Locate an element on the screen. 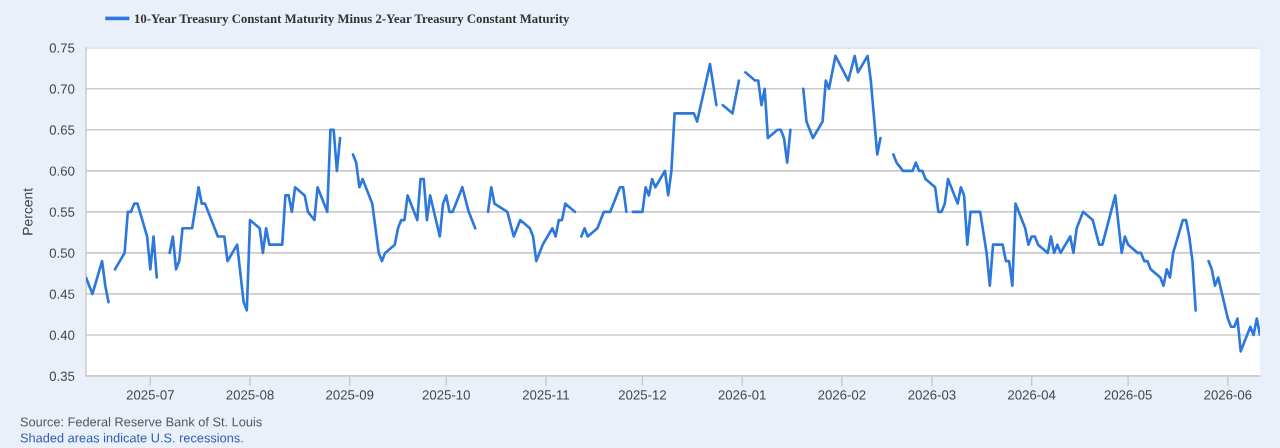 This screenshot has width=1280, height=448. x-tick-label: 2026-04 is located at coordinates (1032, 395).